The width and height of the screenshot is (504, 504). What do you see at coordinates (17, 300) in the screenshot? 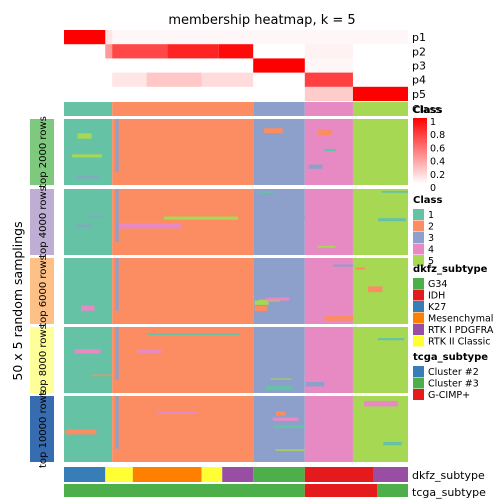
I see `y-axis-label: 50 x 5 random samplings` at bounding box center [17, 300].